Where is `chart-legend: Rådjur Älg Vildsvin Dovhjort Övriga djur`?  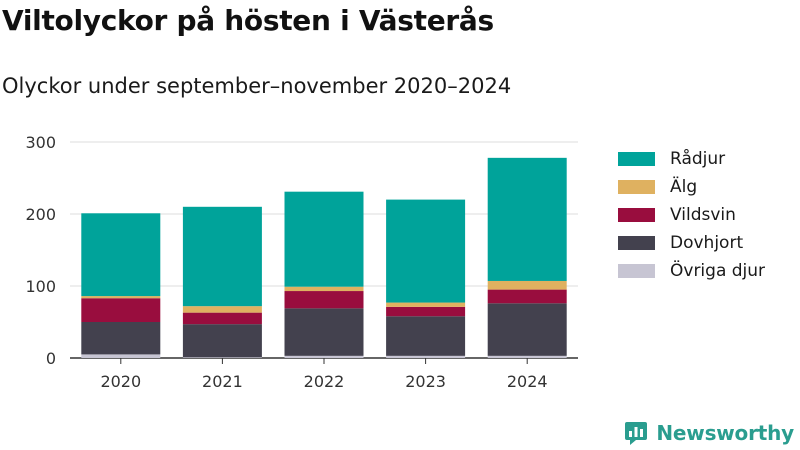
chart-legend: Rådjur Älg Vildsvin Dovhjort Övriga djur is located at coordinates (691, 215).